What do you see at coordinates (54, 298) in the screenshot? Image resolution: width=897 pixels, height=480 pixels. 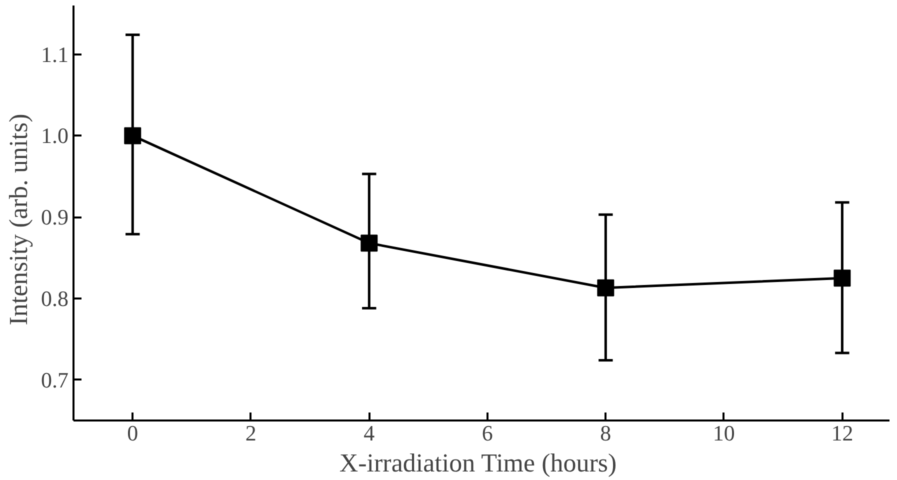 I see `y-tick-label: 0.8` at bounding box center [54, 298].